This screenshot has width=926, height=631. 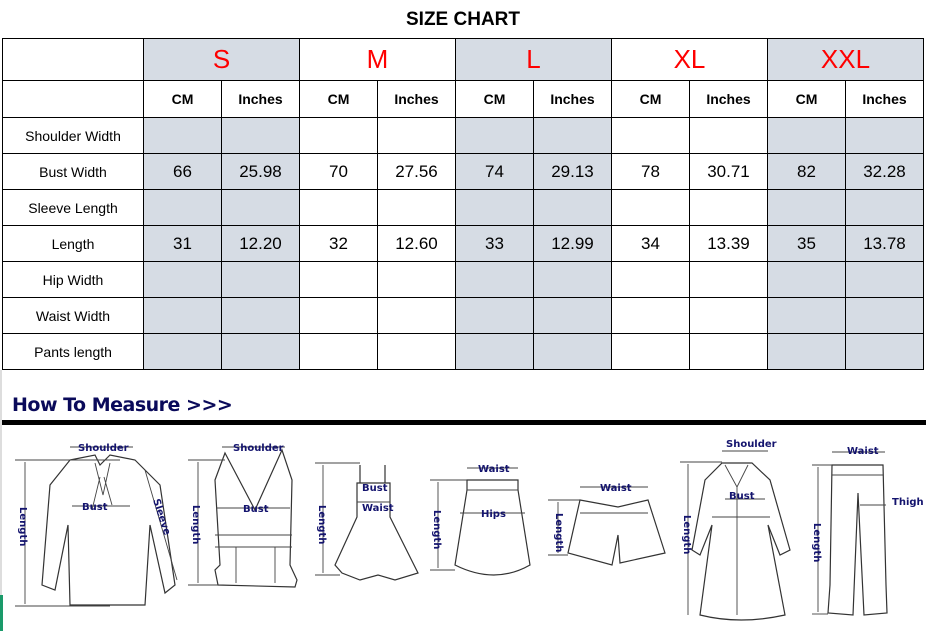 I want to click on value-cell: 34, so click(x=650, y=243).